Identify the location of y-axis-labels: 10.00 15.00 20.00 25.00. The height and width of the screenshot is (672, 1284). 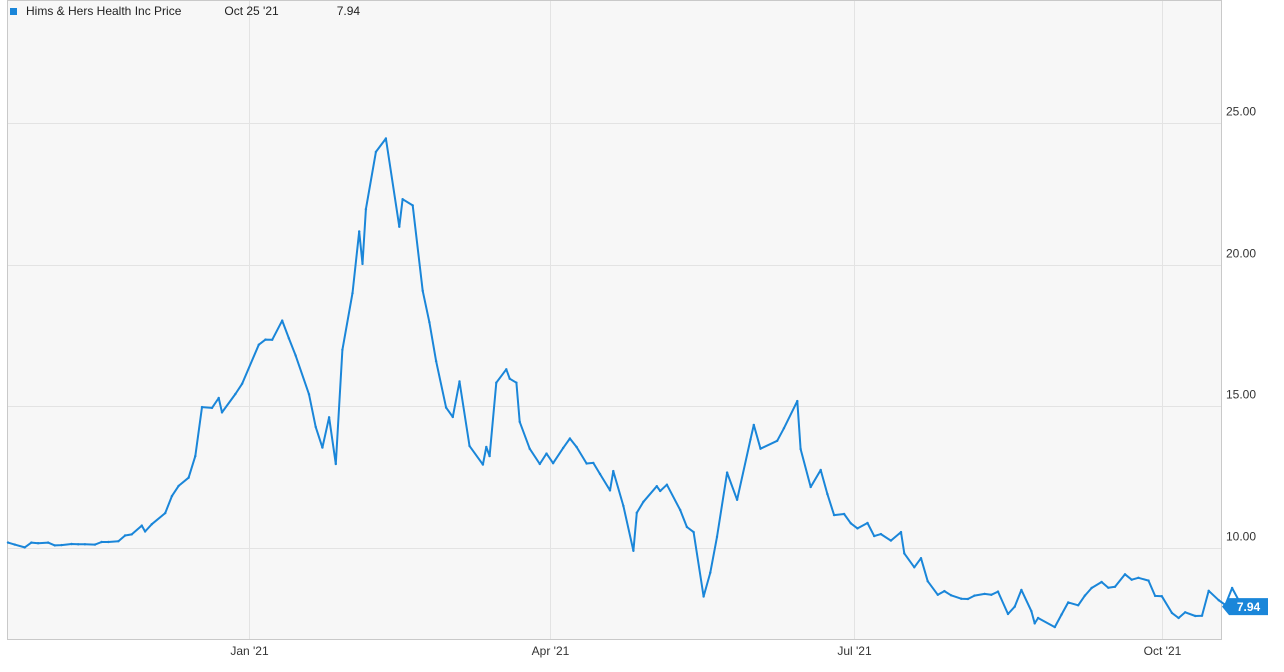
(1241, 324).